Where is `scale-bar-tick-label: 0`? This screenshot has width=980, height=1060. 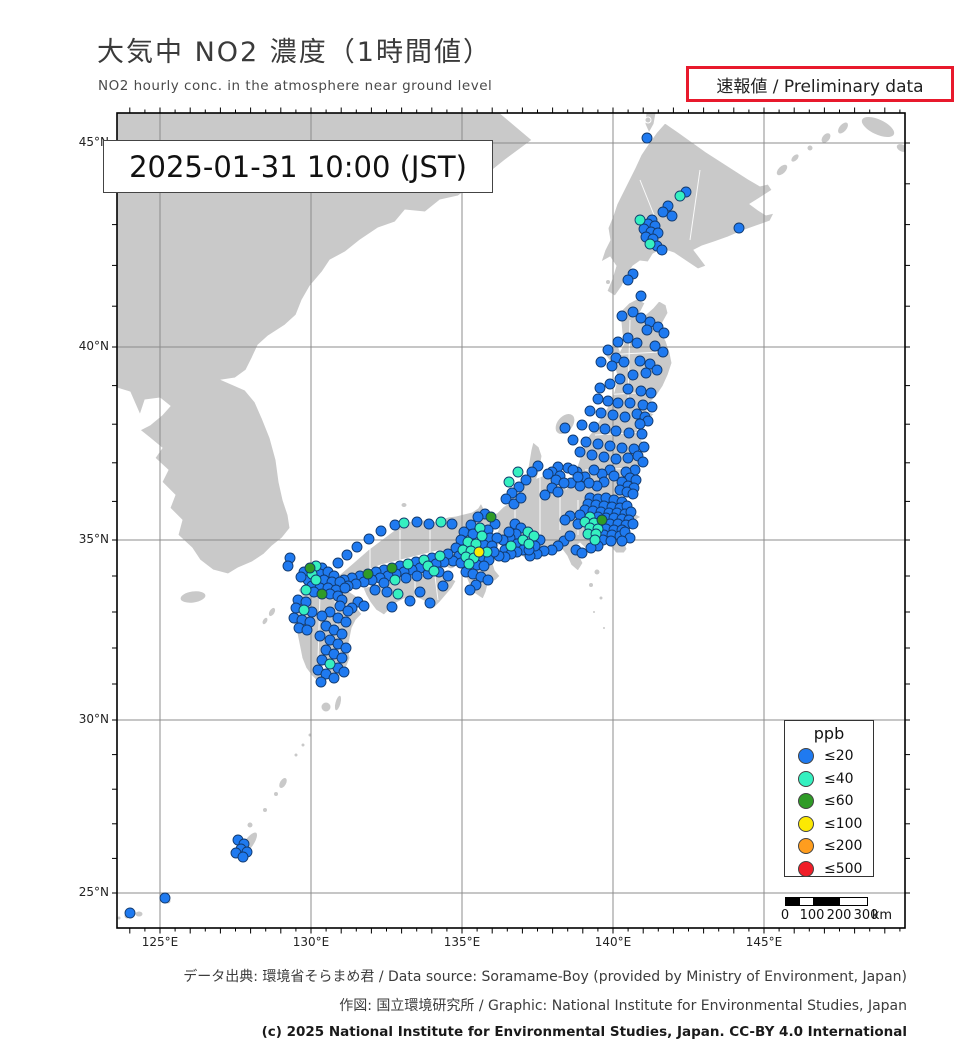
scale-bar-tick-label: 0 is located at coordinates (785, 915).